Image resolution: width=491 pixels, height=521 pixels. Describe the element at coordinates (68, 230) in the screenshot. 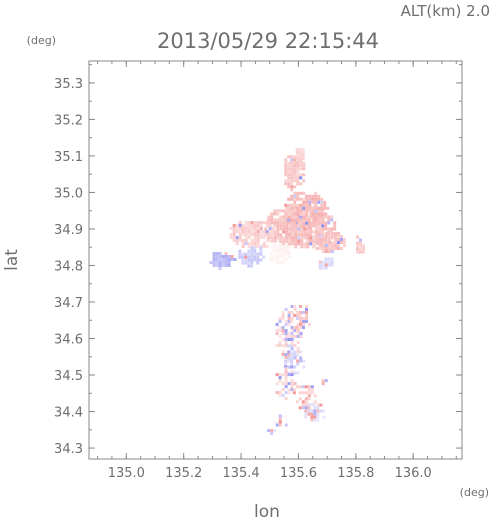

I see `y-tick-label: 34.9` at that location.